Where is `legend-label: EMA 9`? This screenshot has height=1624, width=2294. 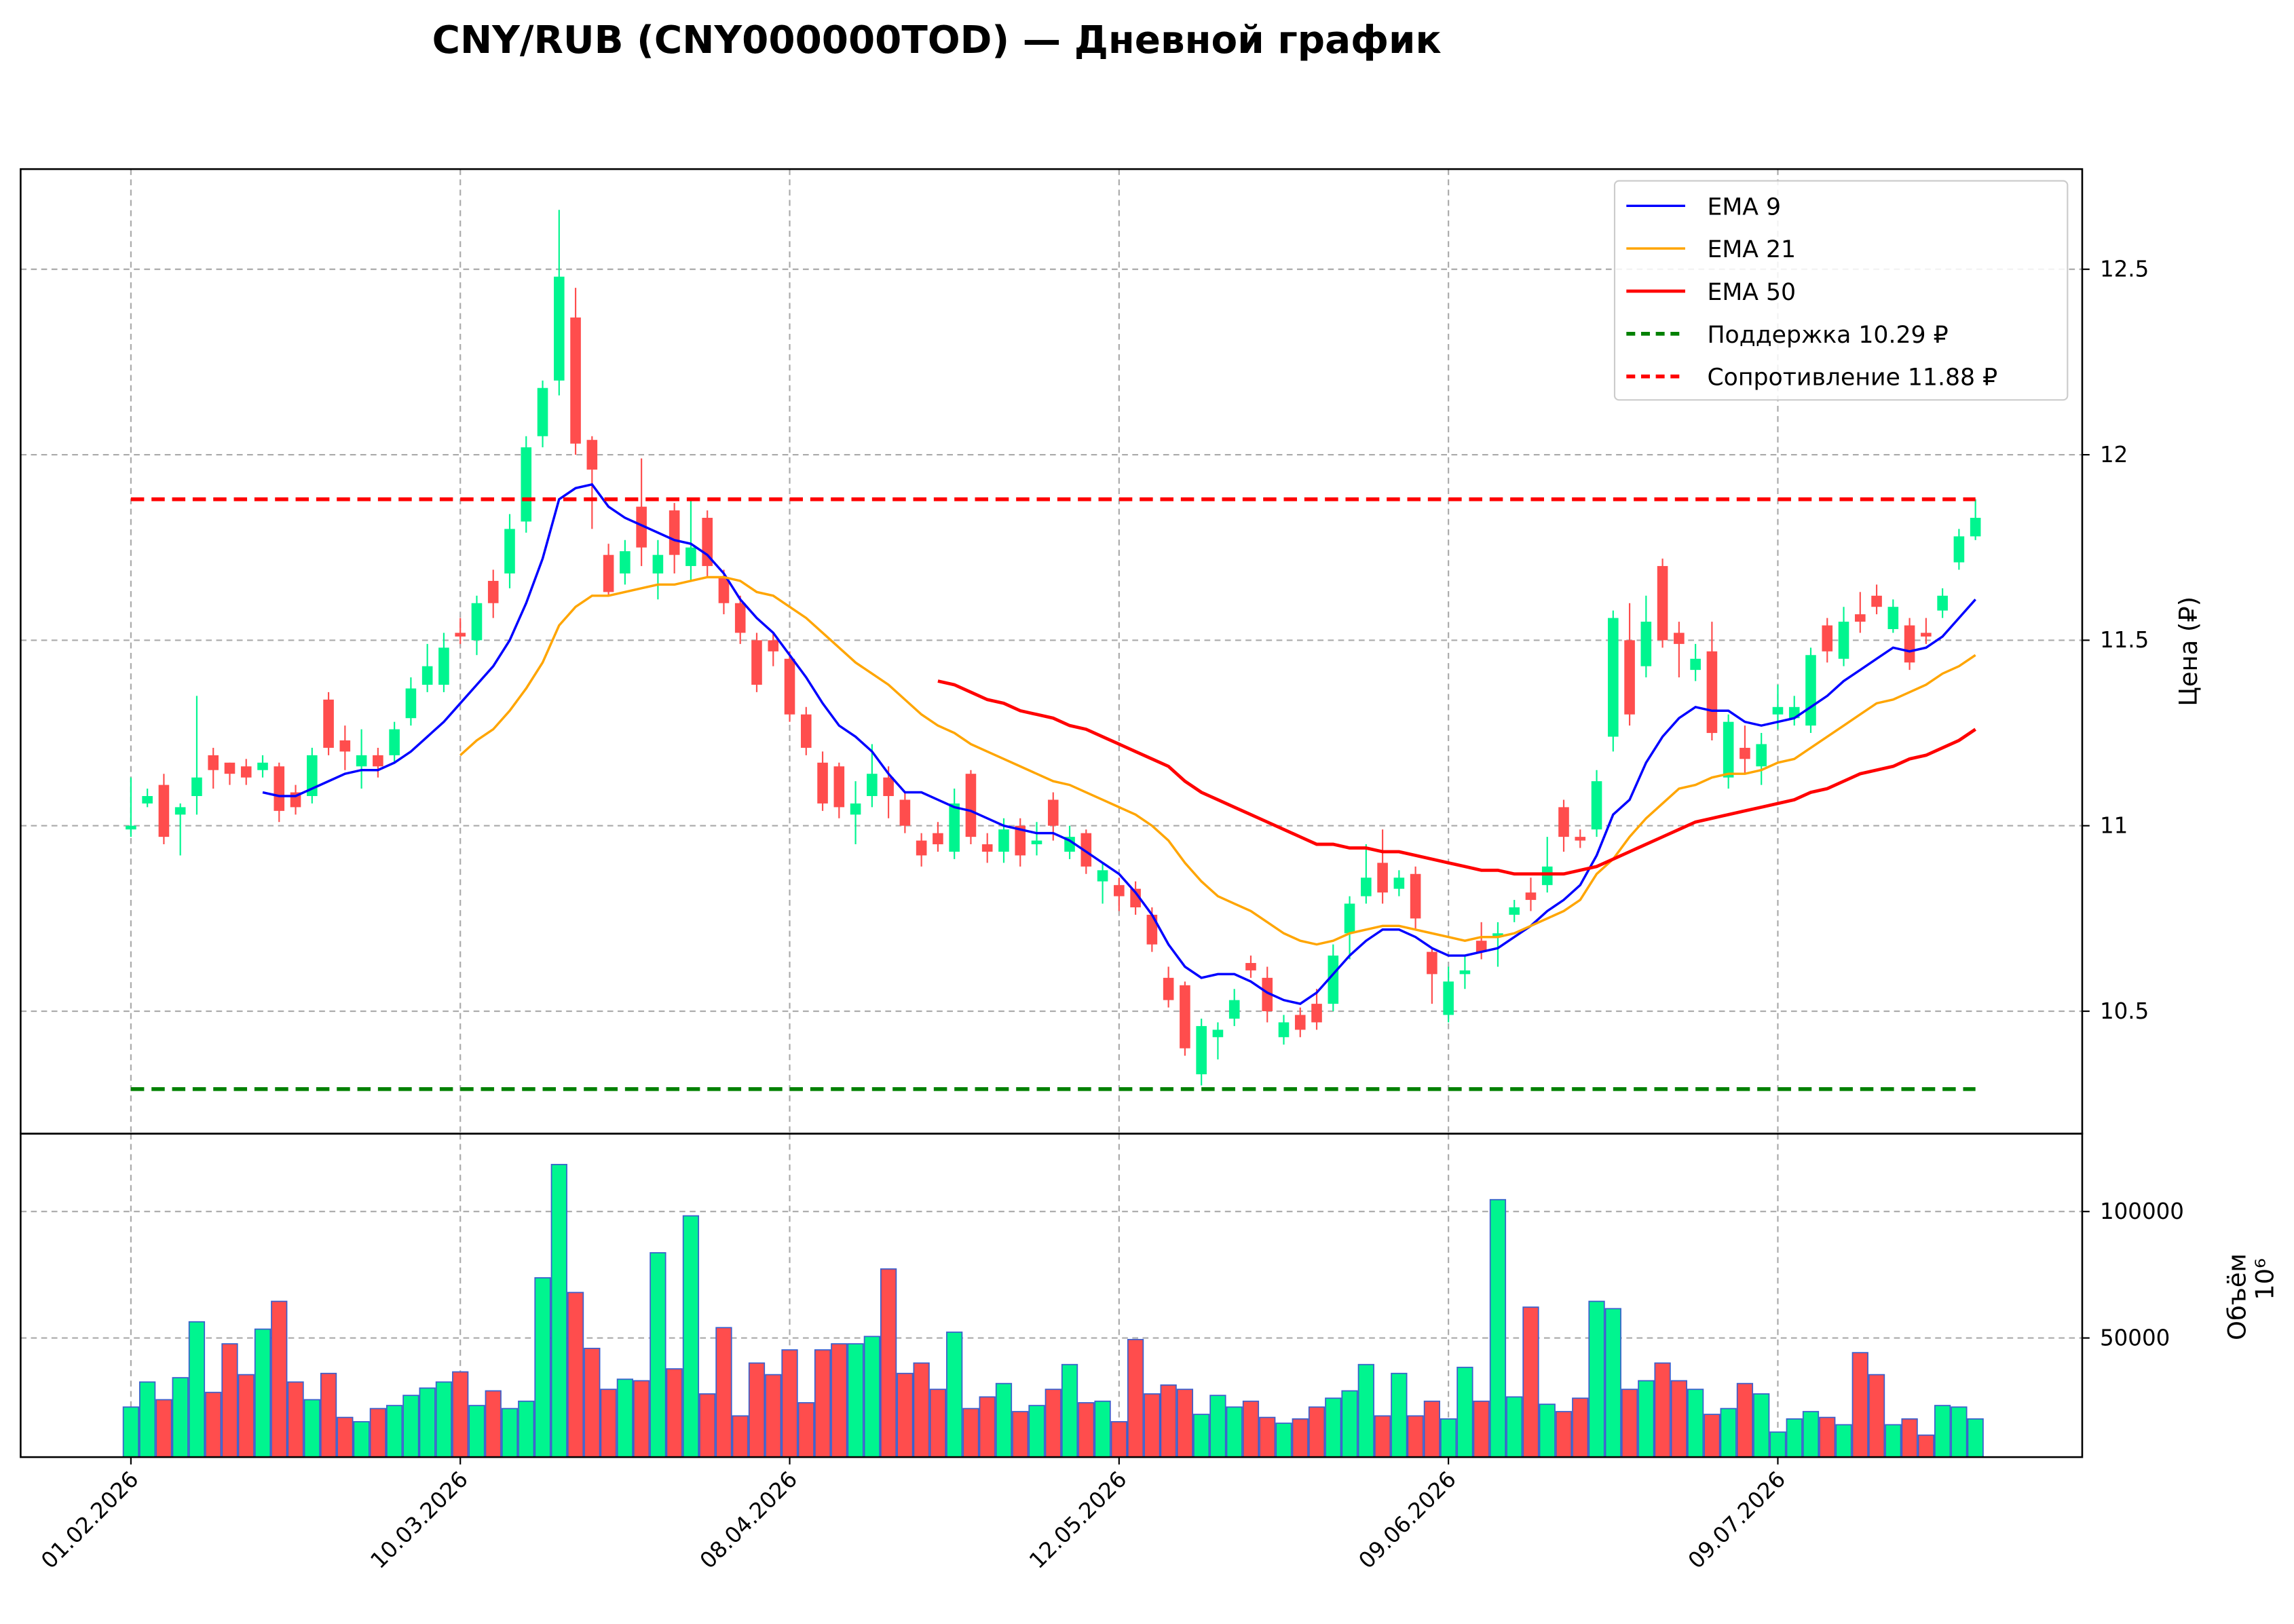 legend-label: EMA 9 is located at coordinates (1744, 207).